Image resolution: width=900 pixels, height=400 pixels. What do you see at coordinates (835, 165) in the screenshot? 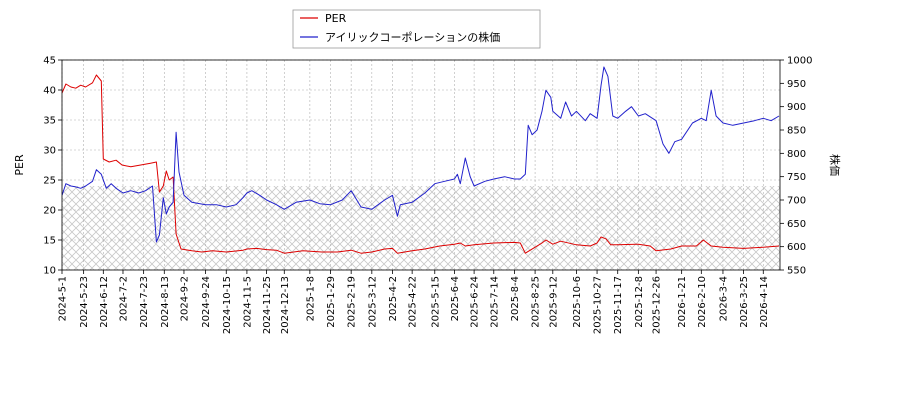
I see `right-axis-label: 株価` at bounding box center [835, 165].